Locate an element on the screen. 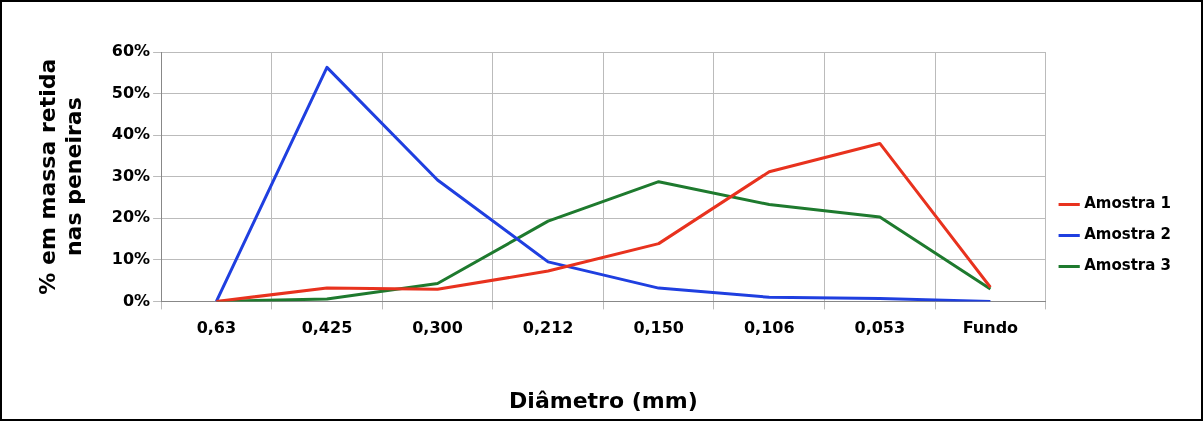  legend-label: Amostra 2 is located at coordinates (1128, 234).